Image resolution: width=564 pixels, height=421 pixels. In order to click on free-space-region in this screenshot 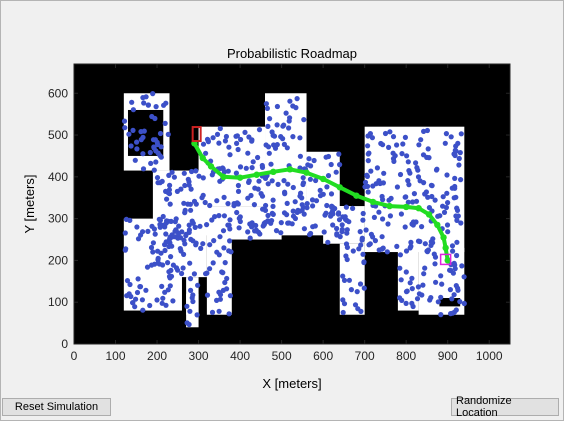, I will do `click(408, 277)`.